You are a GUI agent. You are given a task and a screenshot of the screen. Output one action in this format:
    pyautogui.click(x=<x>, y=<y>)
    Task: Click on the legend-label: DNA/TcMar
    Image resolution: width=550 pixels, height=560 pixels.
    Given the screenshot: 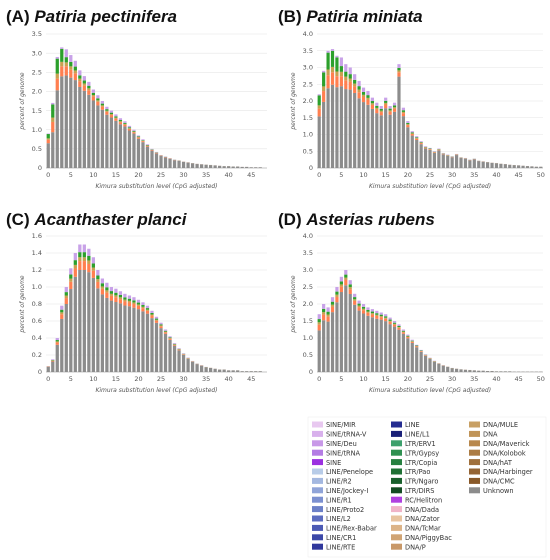 What is the action you would take?
    pyautogui.click(x=423, y=529)
    